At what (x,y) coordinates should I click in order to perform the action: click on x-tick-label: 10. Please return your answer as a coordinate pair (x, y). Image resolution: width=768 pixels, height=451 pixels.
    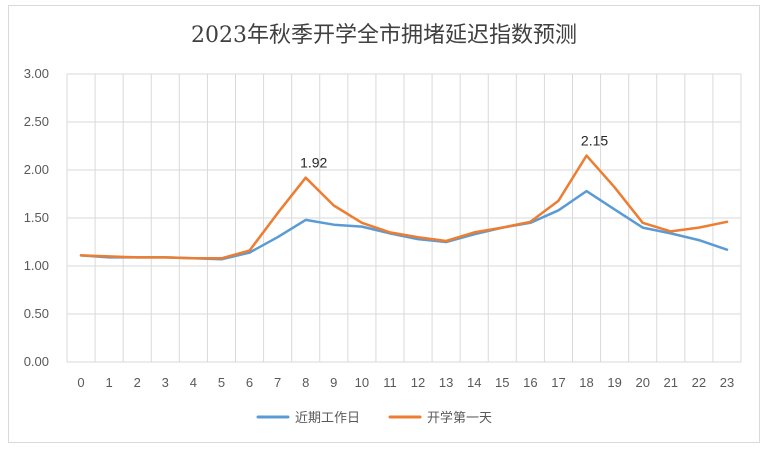
    Looking at the image, I should click on (362, 382).